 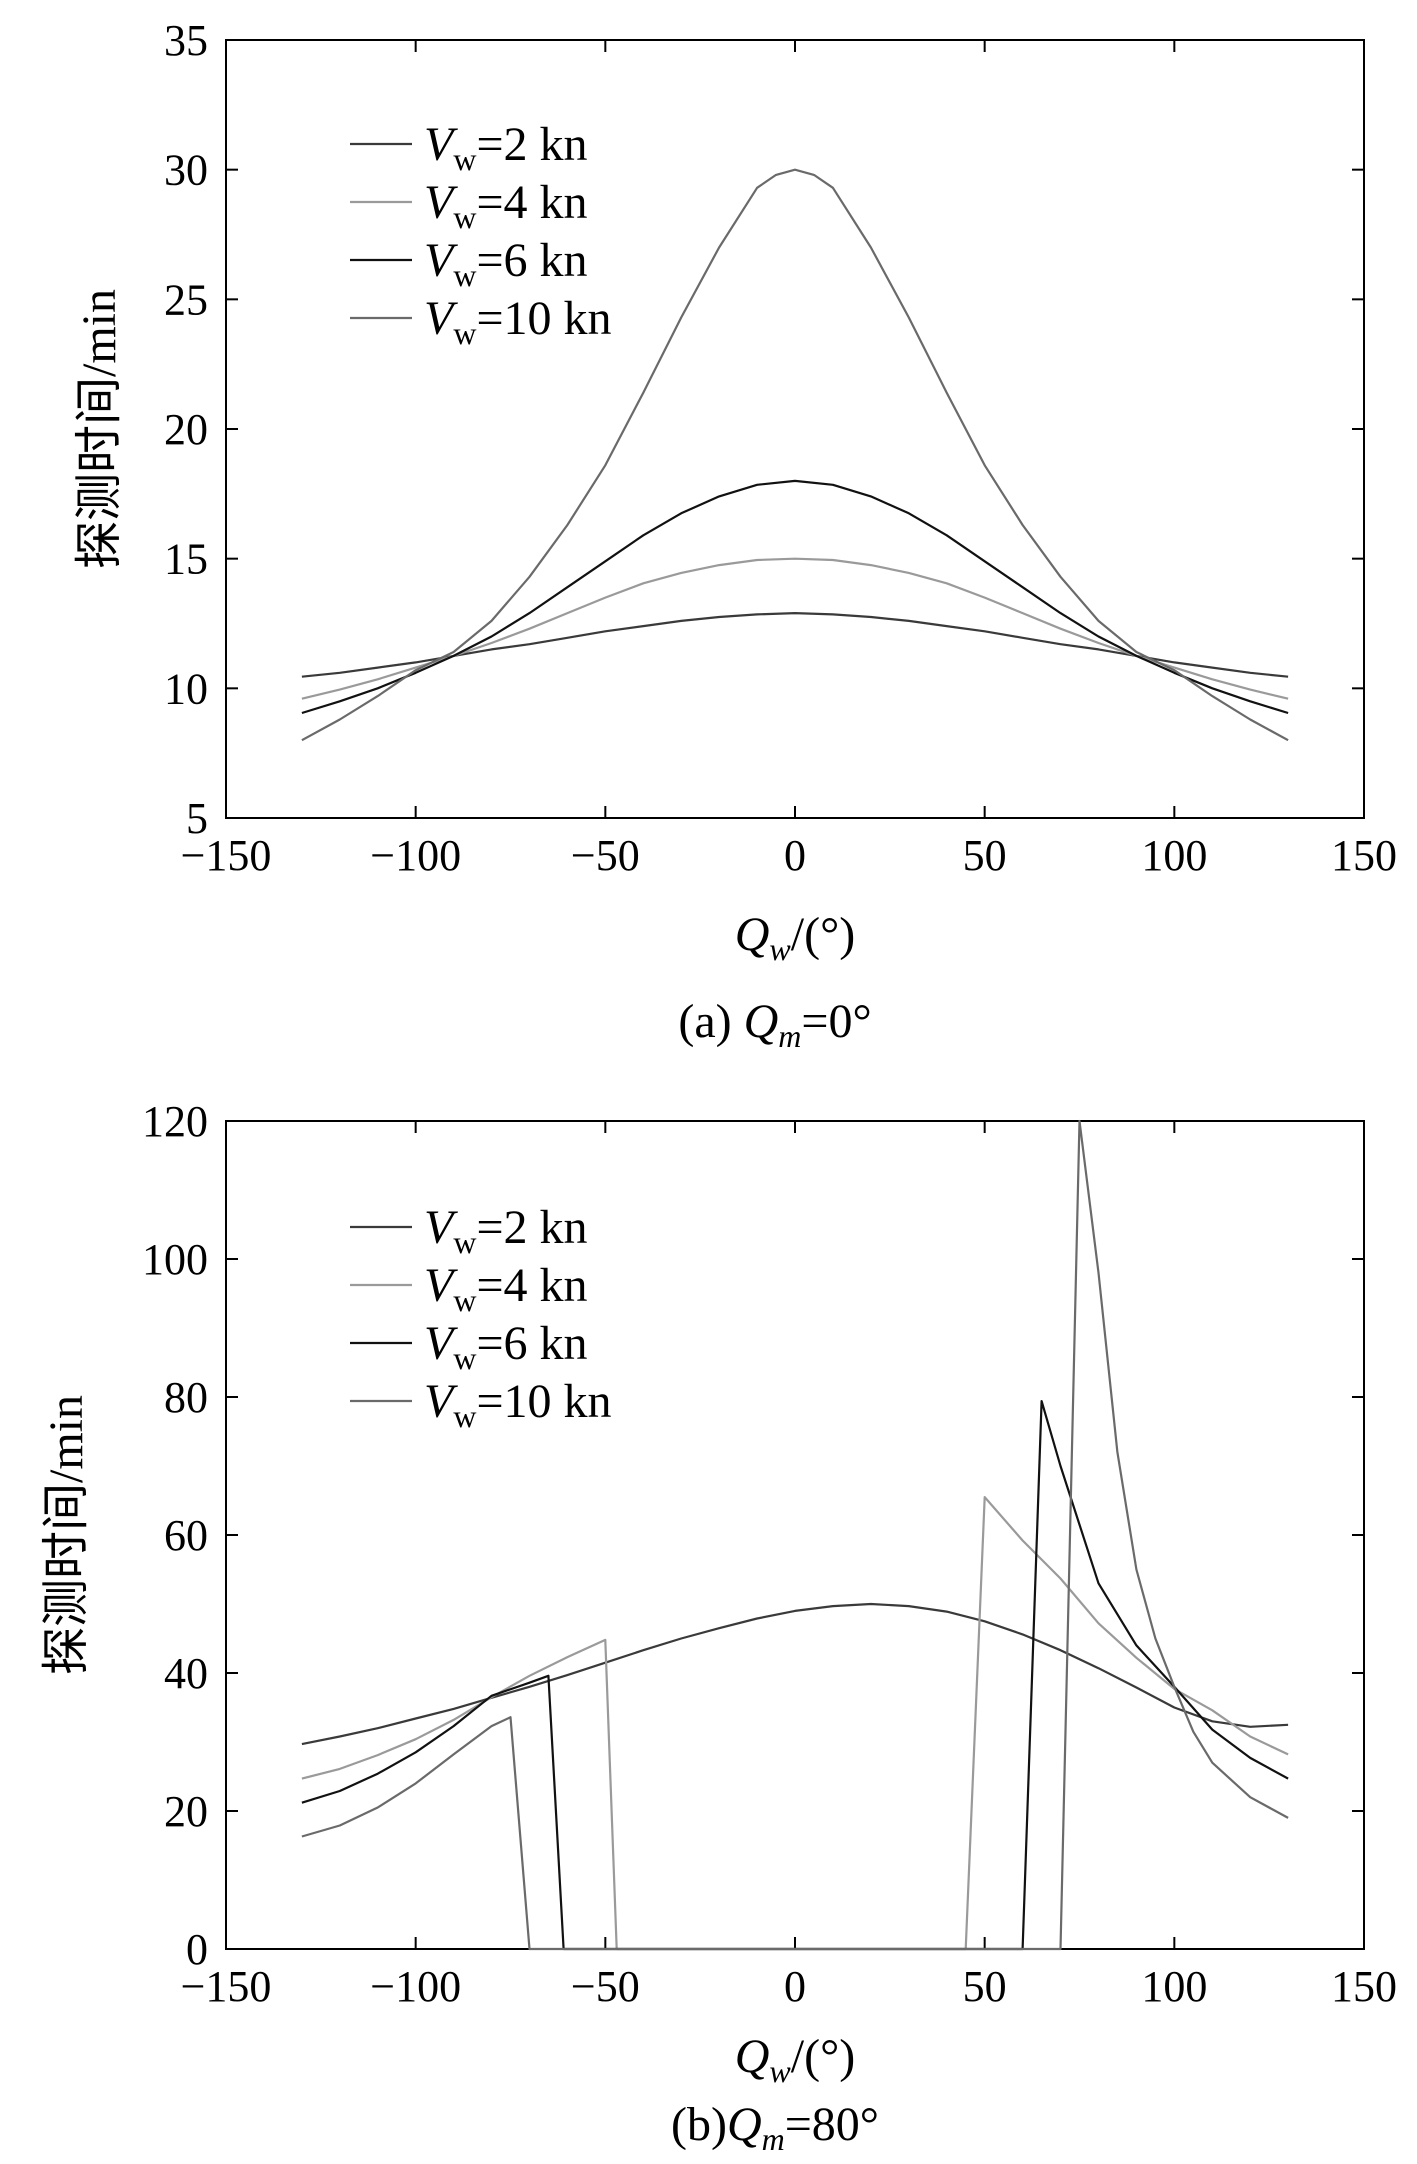 I want to click on y-tick-label: 10, so click(x=186, y=688).